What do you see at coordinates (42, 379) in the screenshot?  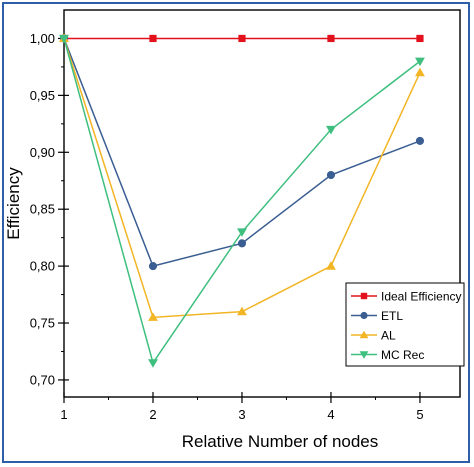 I see `y-tick-label: 0,70` at bounding box center [42, 379].